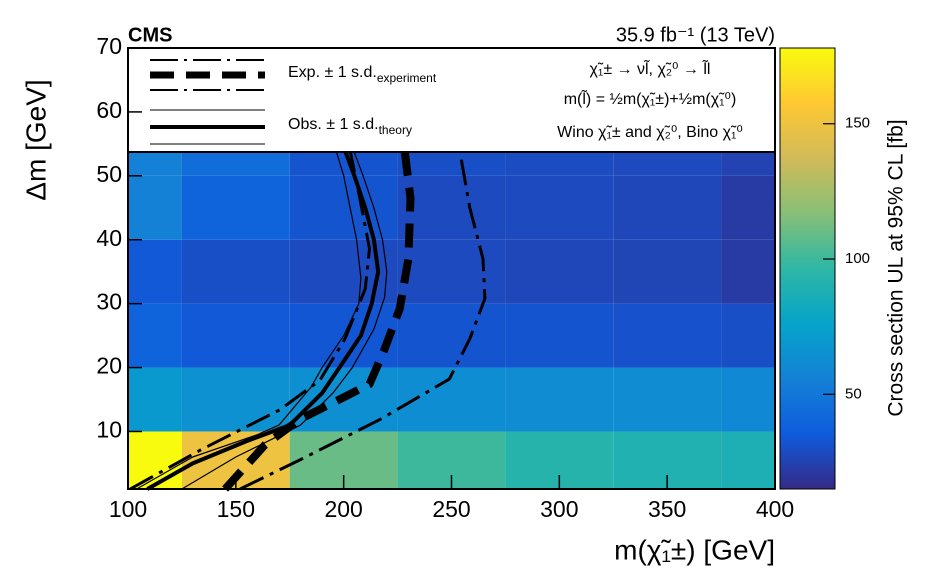  I want to click on y-tick-label: 60, so click(109, 110).